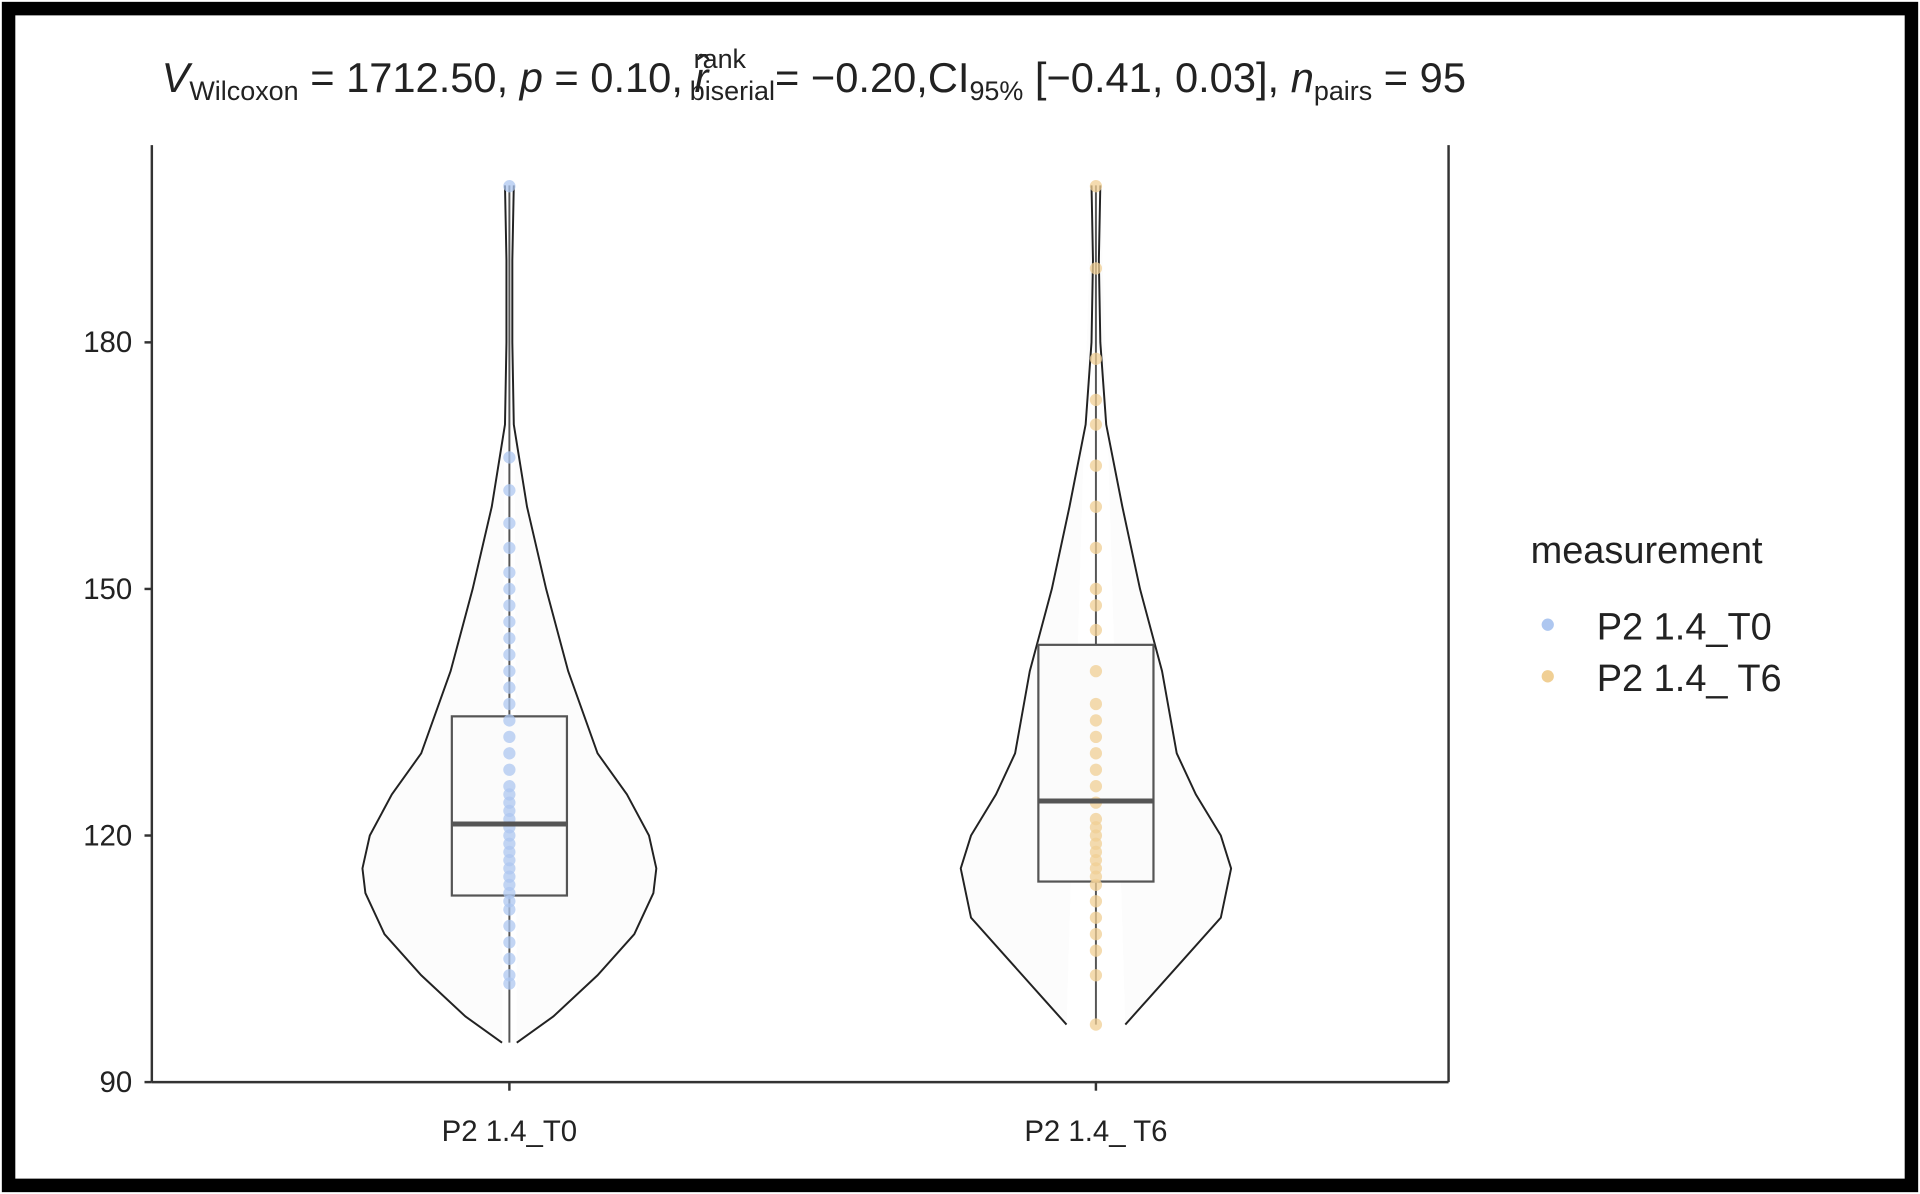 The height and width of the screenshot is (1194, 1920). I want to click on title-part: n, so click(1302, 77).